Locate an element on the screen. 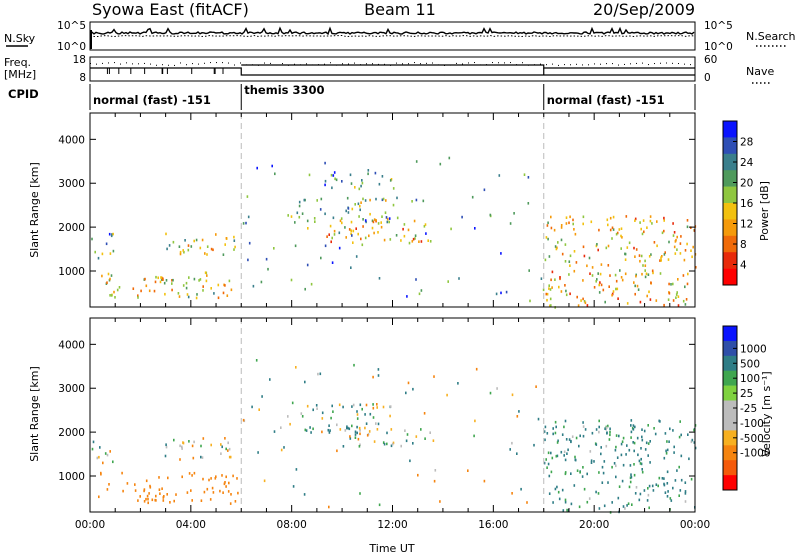  colorbar-tick-label: -25 is located at coordinates (748, 409).